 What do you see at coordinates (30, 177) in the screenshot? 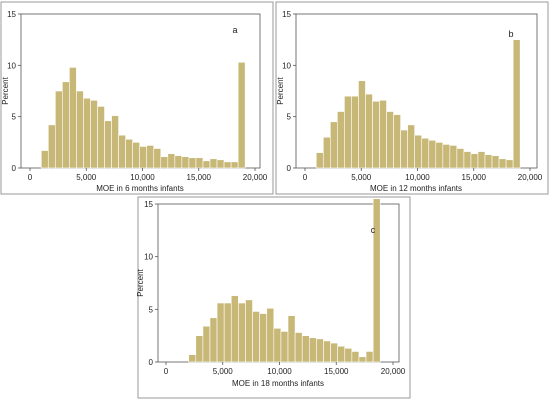
I see `panel-a-x-tick-label: 0` at bounding box center [30, 177].